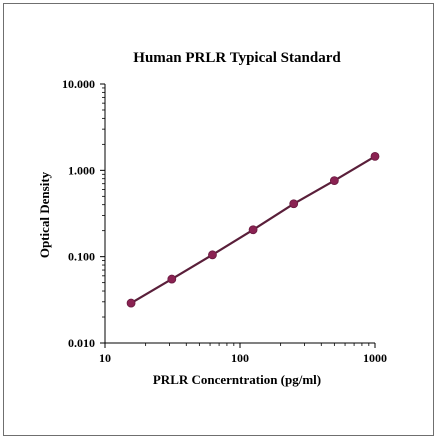 The image size is (440, 441). What do you see at coordinates (237, 379) in the screenshot?
I see `x-axis-label: PRLR Concerntration (pg/ml)` at bounding box center [237, 379].